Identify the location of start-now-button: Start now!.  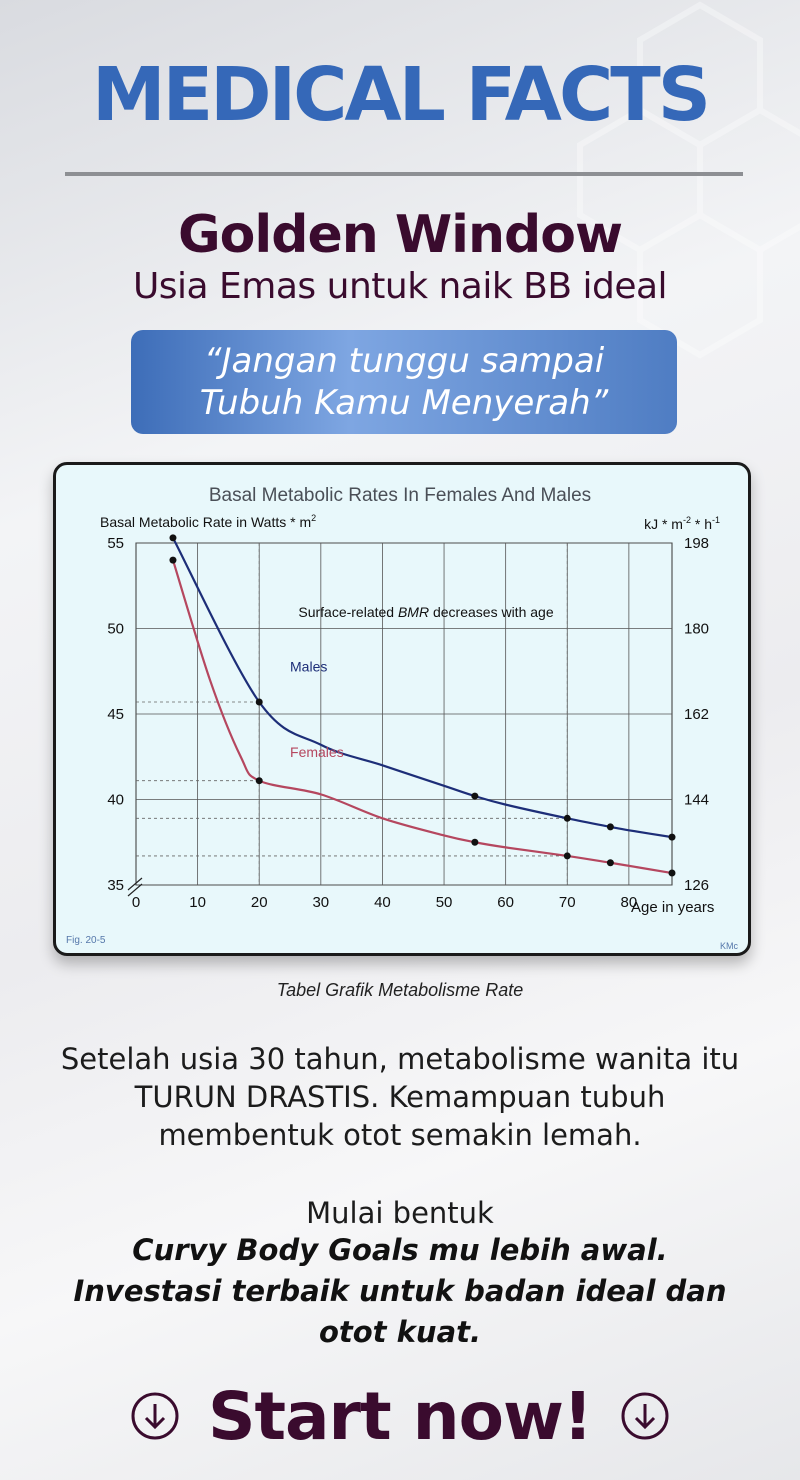
(400, 1416).